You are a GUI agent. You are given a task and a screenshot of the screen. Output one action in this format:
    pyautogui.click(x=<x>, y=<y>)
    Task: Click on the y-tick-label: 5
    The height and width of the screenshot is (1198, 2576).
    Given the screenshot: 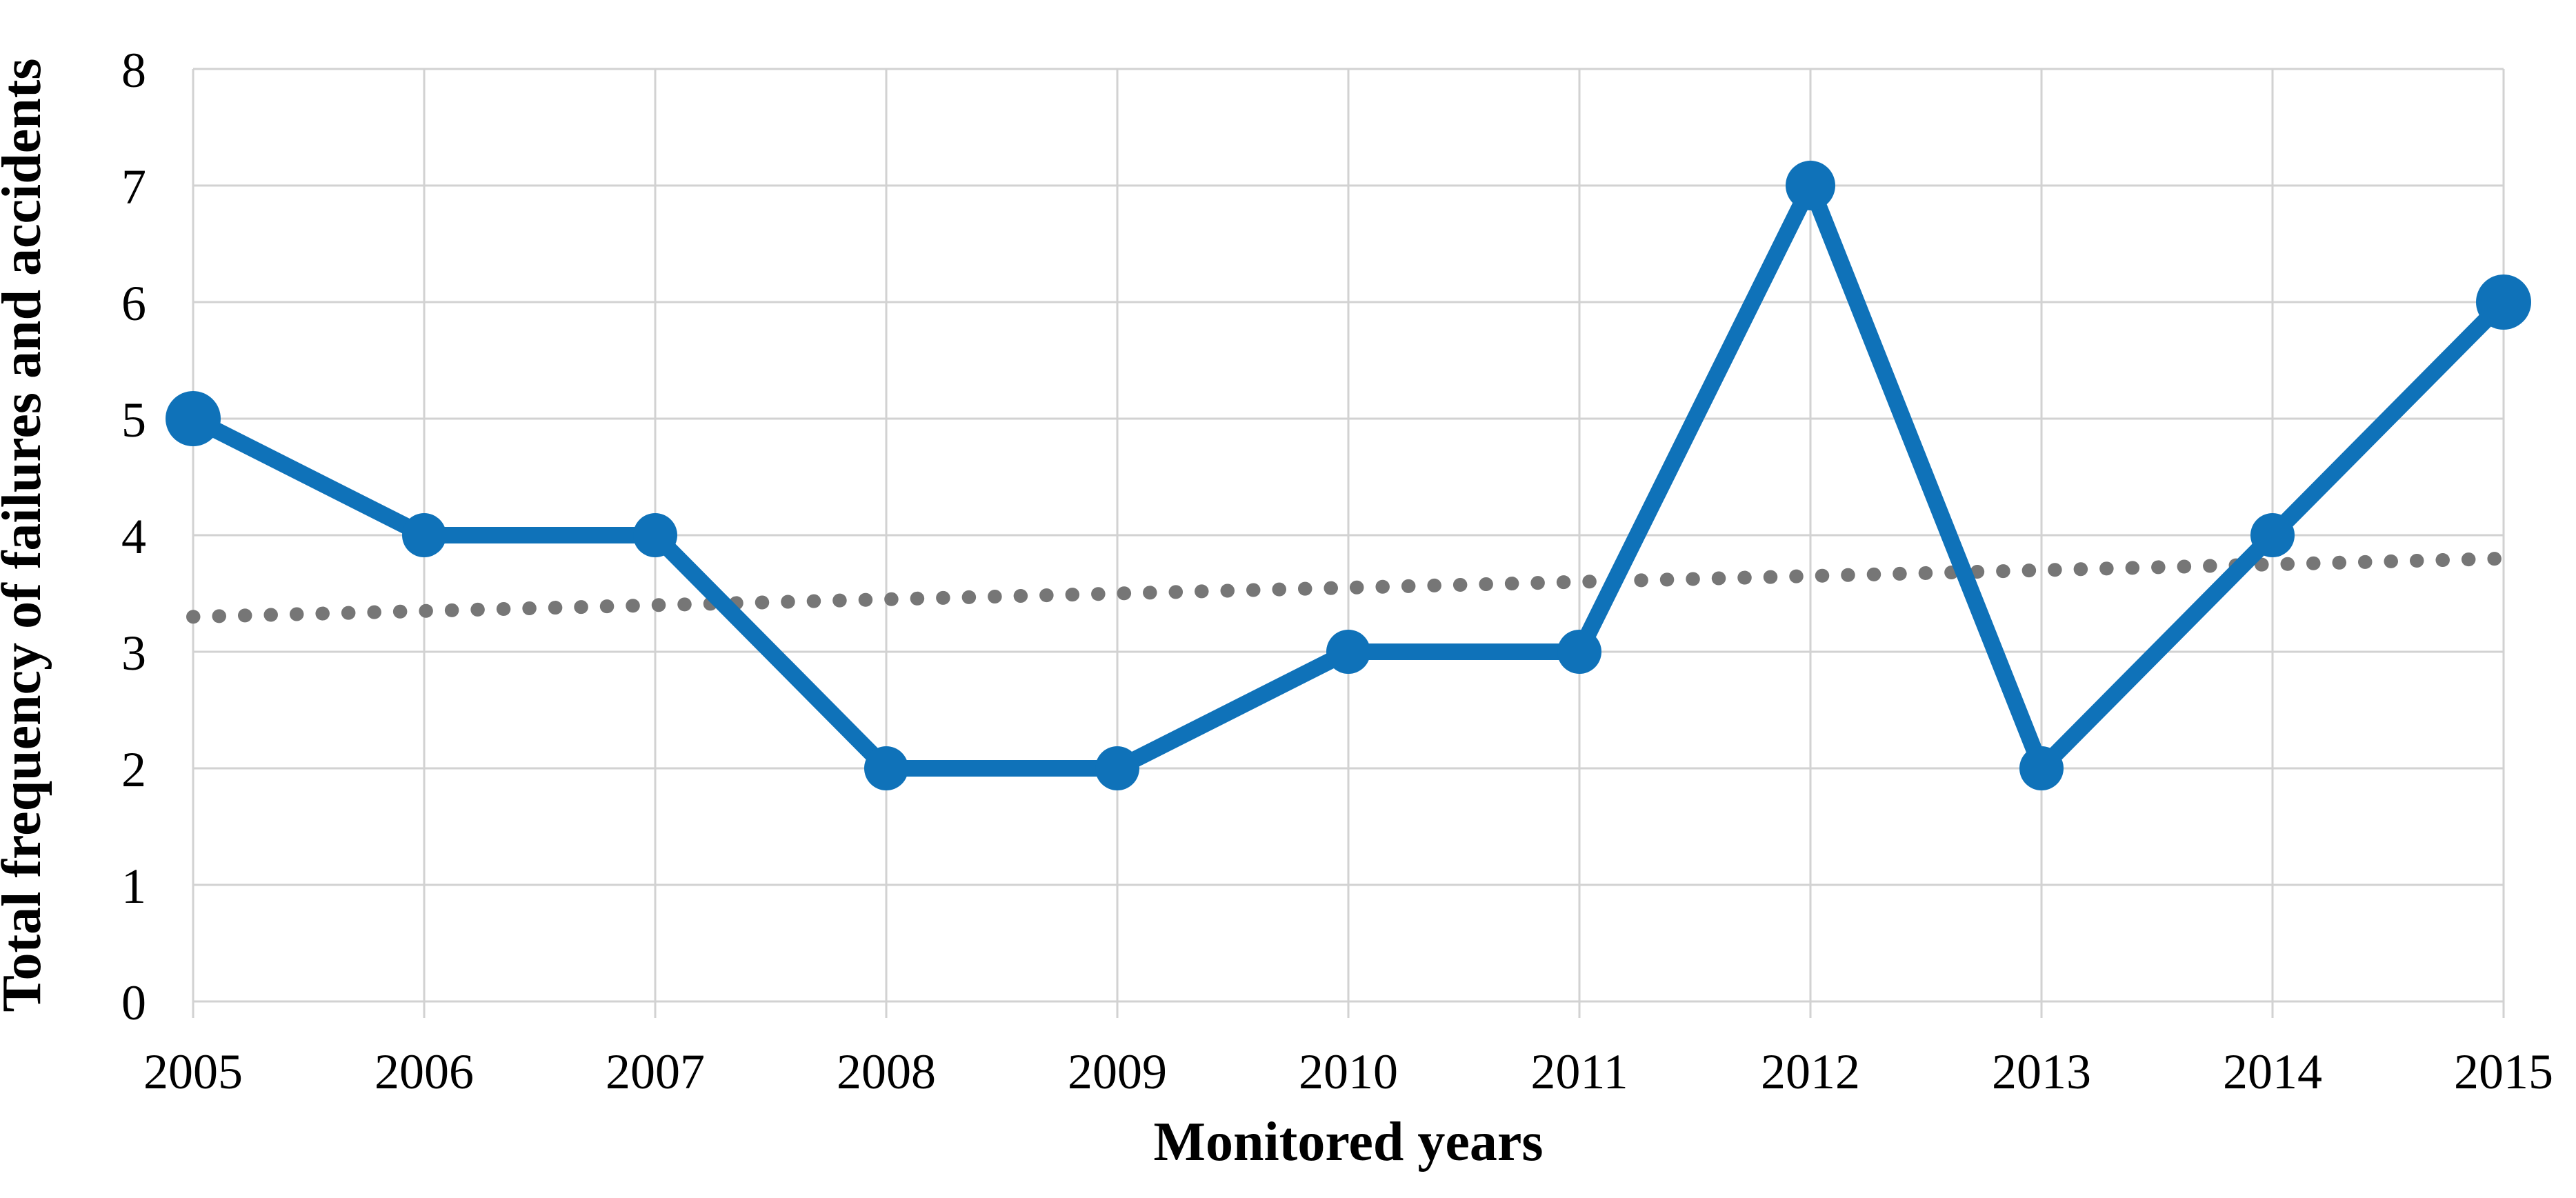 What is the action you would take?
    pyautogui.click(x=133, y=420)
    